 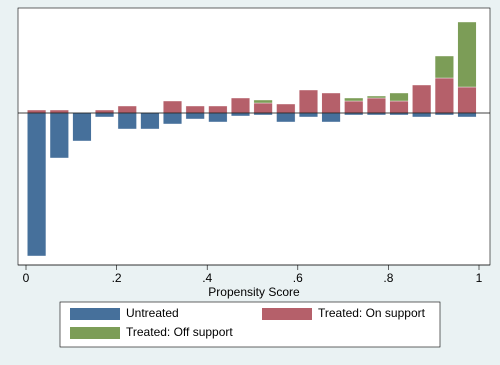 I want to click on legend-label: Treated: Off support, so click(x=179, y=332).